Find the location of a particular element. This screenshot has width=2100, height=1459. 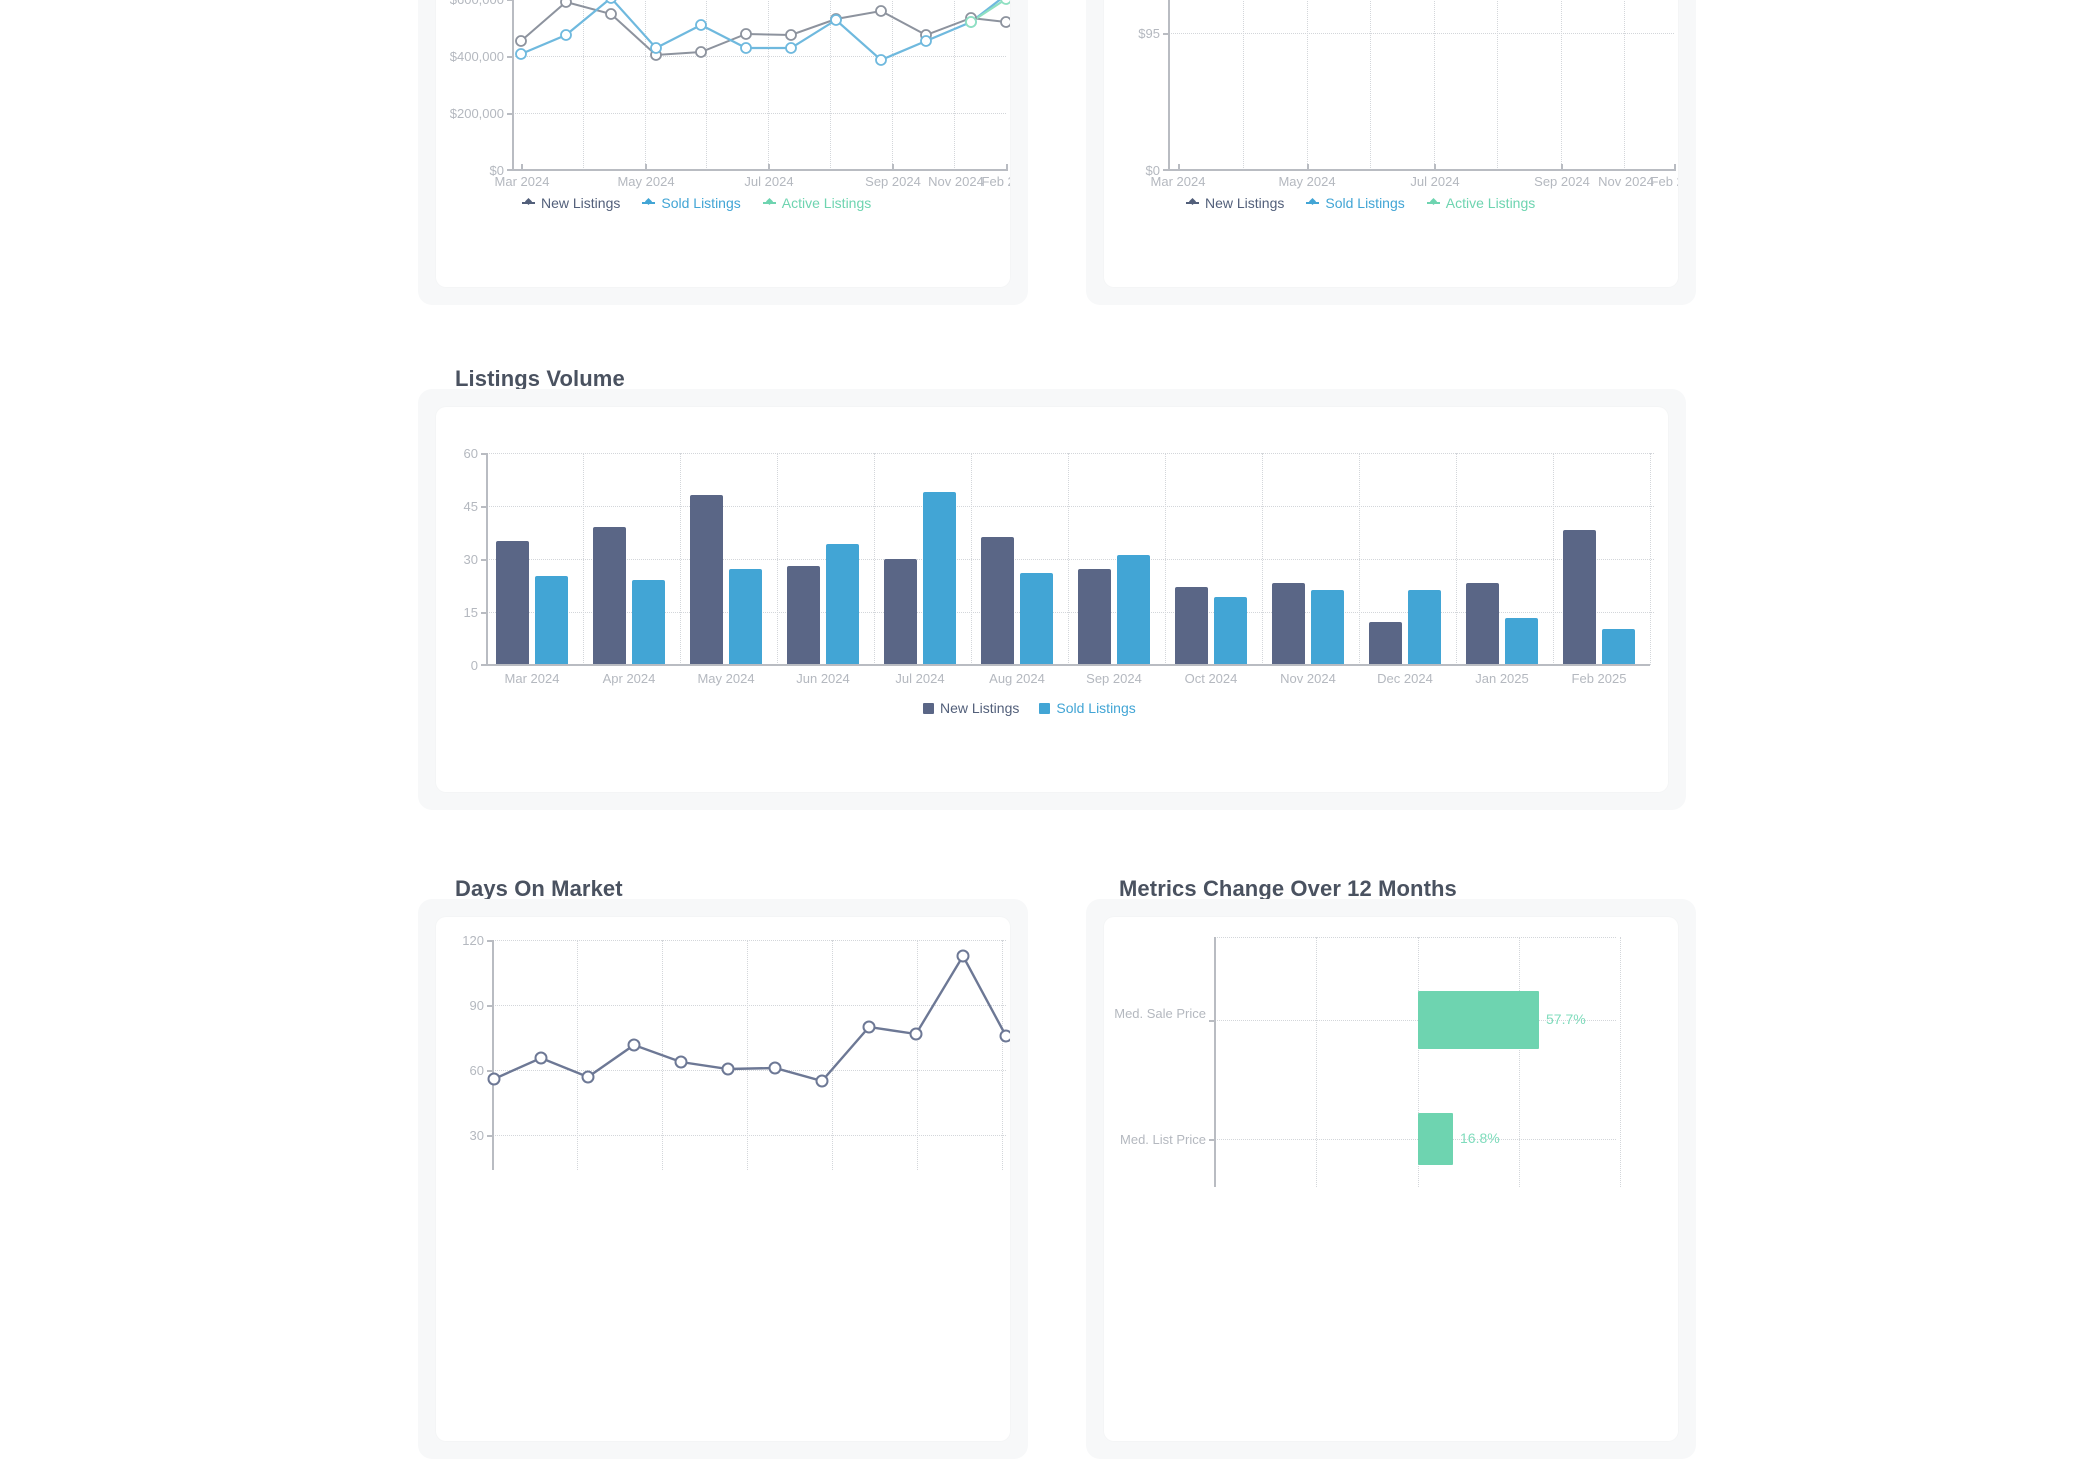

x-axis-line is located at coordinates (1068, 665).